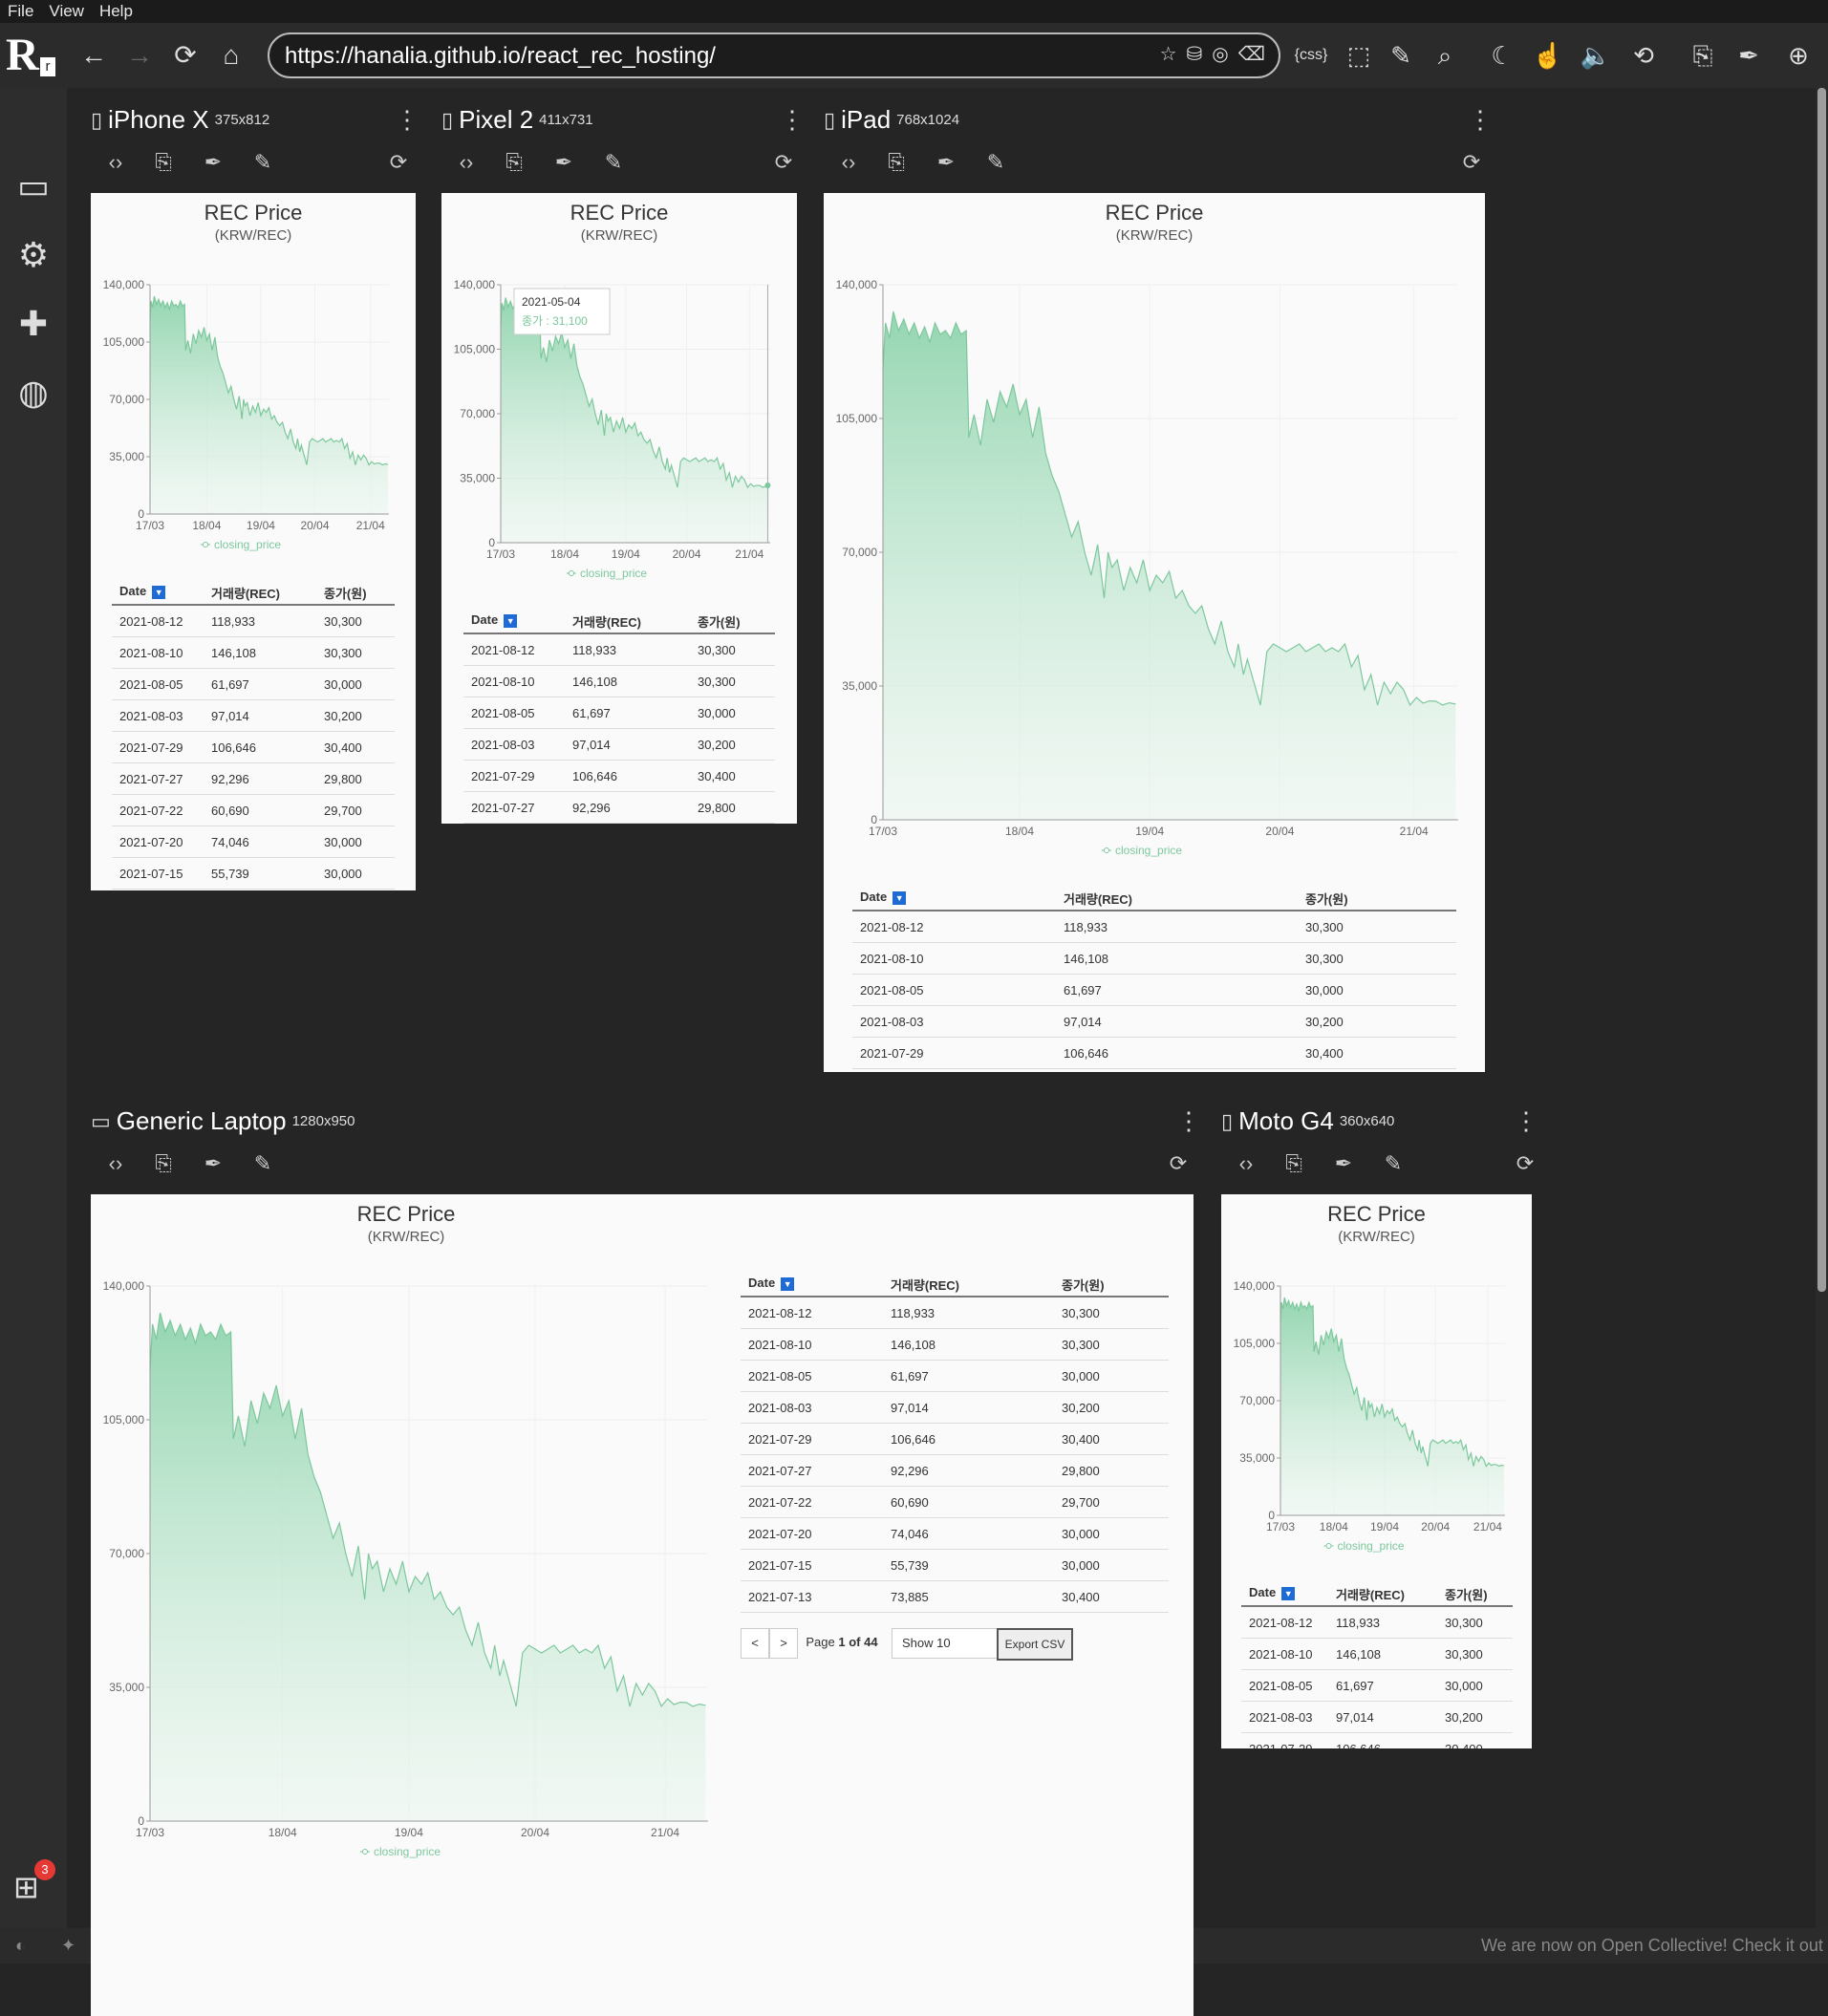 Image resolution: width=1828 pixels, height=2016 pixels. I want to click on table-row: 2021-08-05 61,697 30,000, so click(1377, 1686).